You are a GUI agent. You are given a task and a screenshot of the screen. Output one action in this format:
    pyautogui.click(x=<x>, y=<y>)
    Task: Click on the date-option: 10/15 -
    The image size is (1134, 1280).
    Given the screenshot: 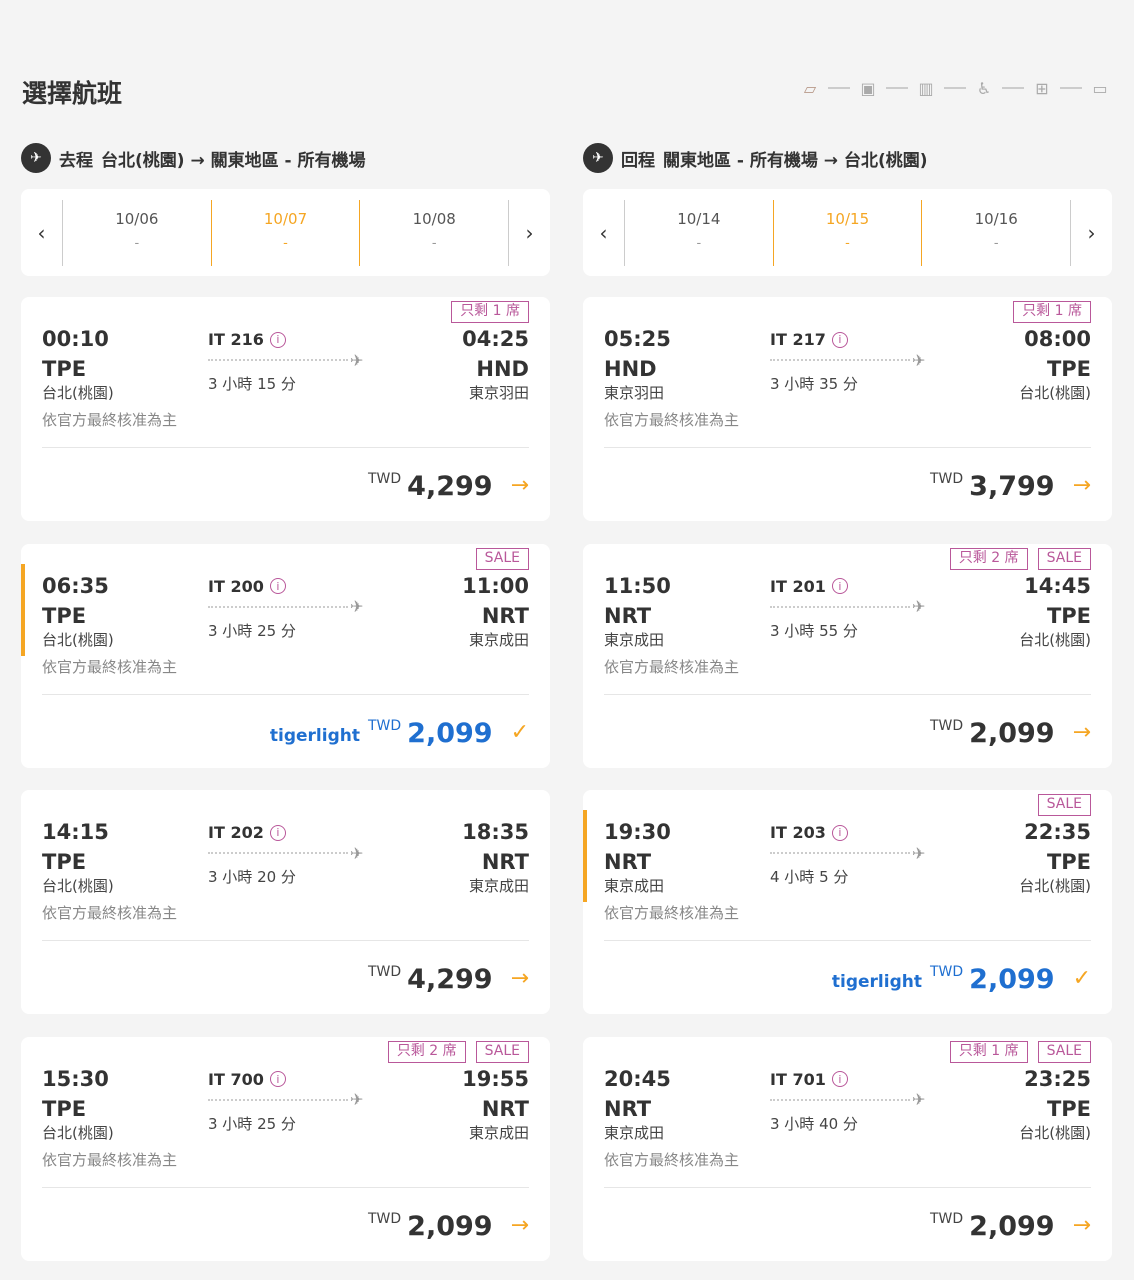 What is the action you would take?
    pyautogui.click(x=847, y=232)
    